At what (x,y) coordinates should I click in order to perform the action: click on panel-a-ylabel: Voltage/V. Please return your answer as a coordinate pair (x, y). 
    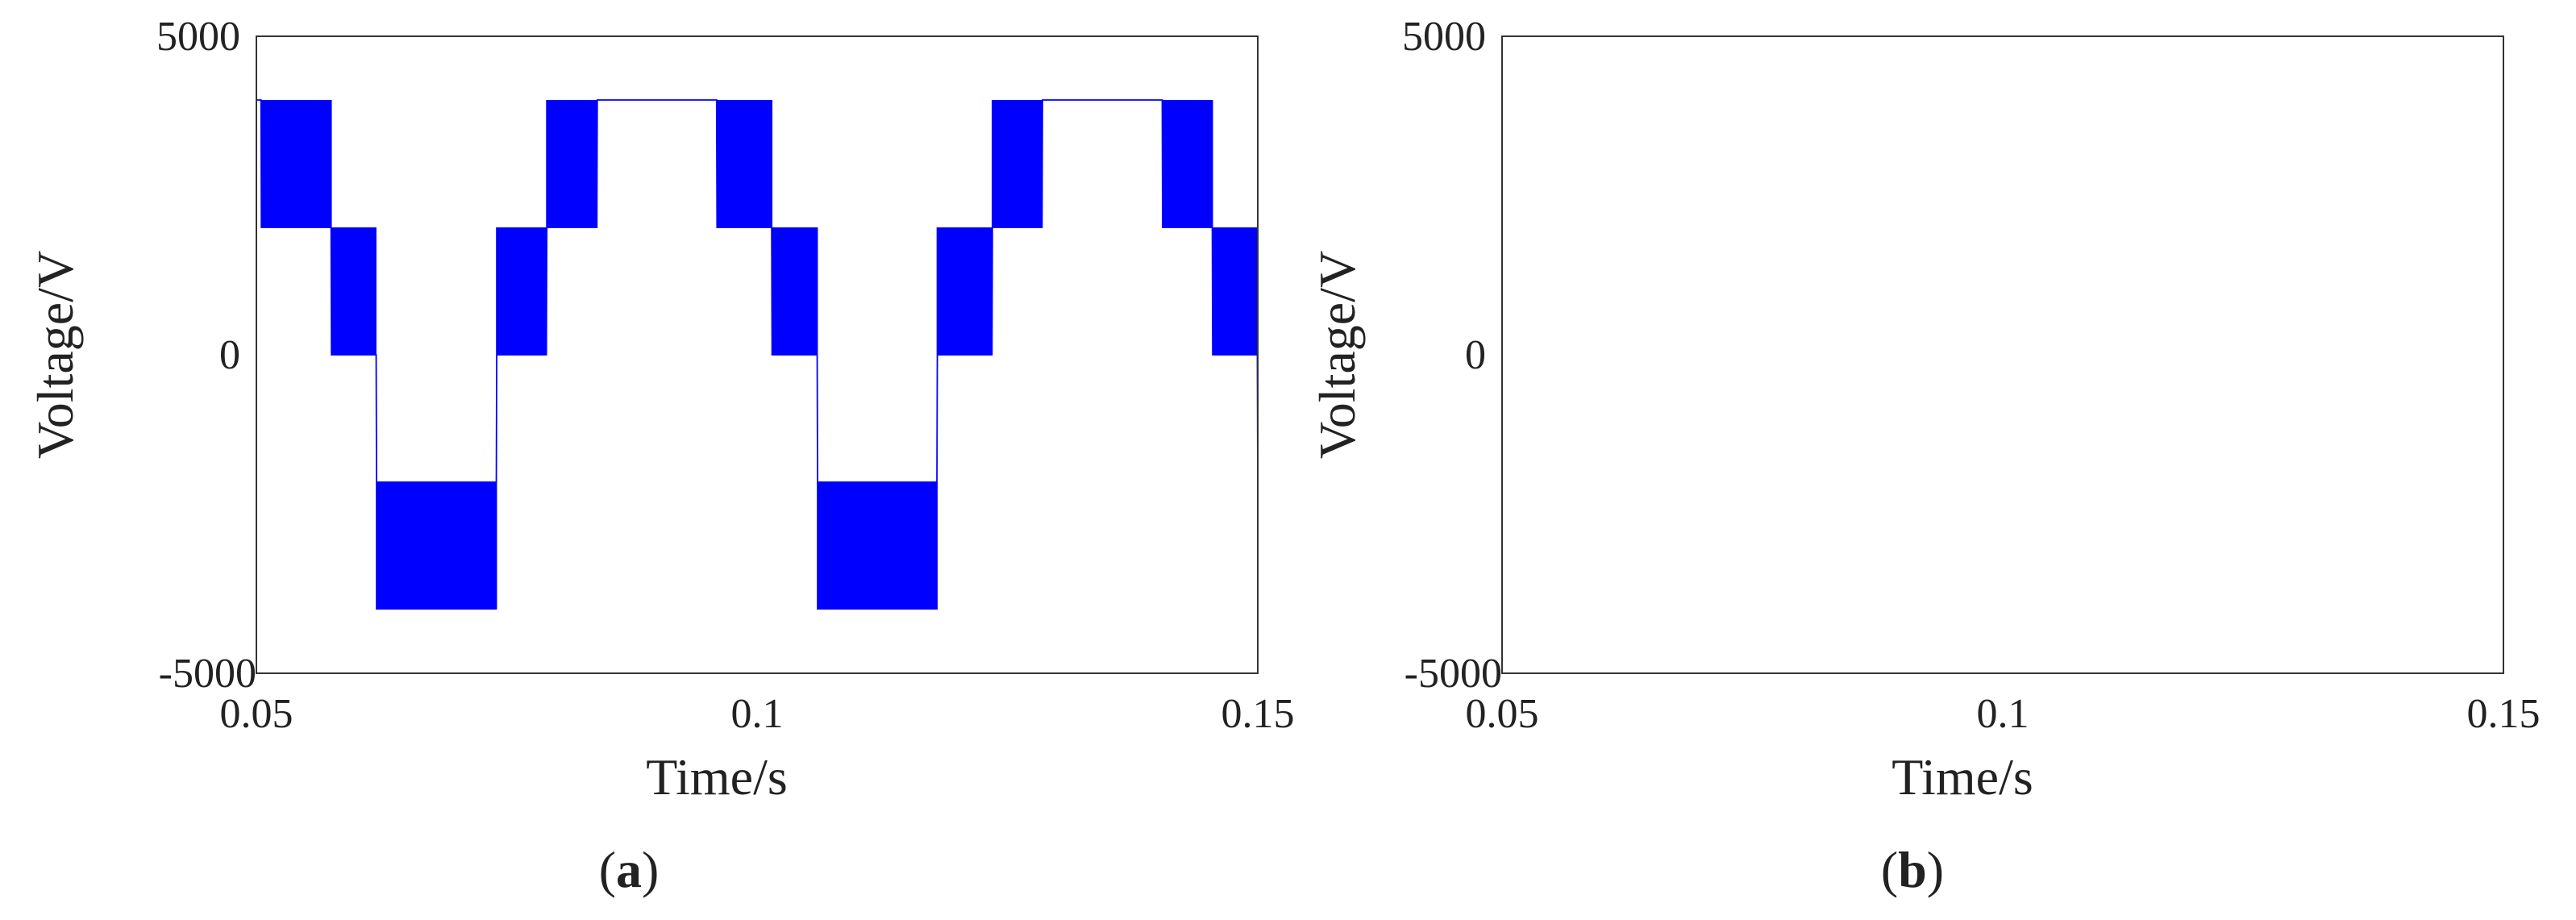
    Looking at the image, I should click on (56, 355).